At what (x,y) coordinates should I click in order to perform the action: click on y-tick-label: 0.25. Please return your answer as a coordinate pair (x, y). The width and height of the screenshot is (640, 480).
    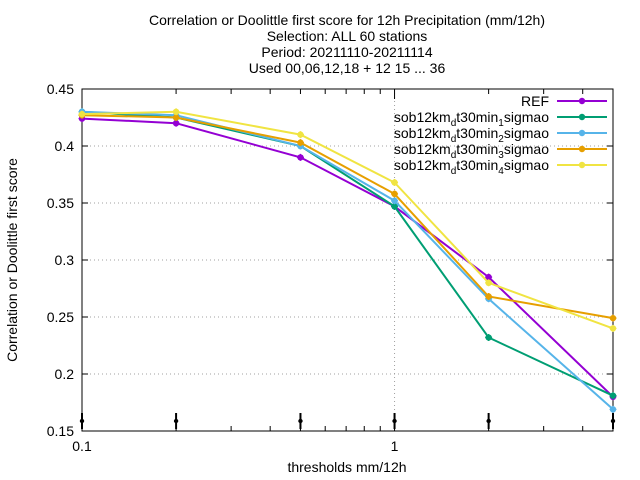
    Looking at the image, I should click on (60, 317).